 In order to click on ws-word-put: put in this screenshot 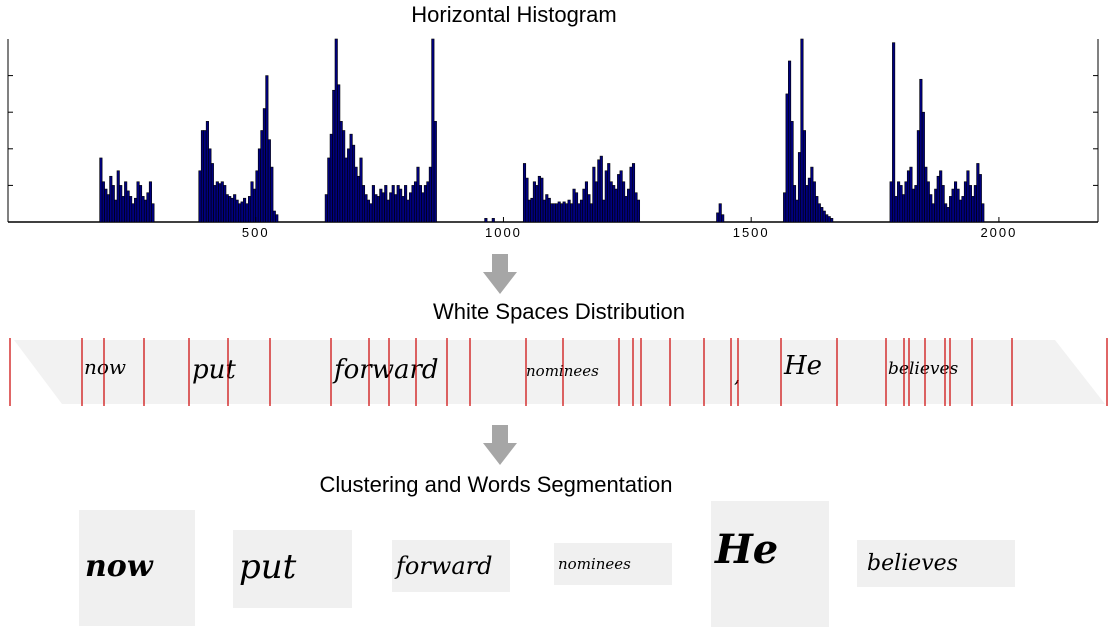, I will do `click(214, 370)`.